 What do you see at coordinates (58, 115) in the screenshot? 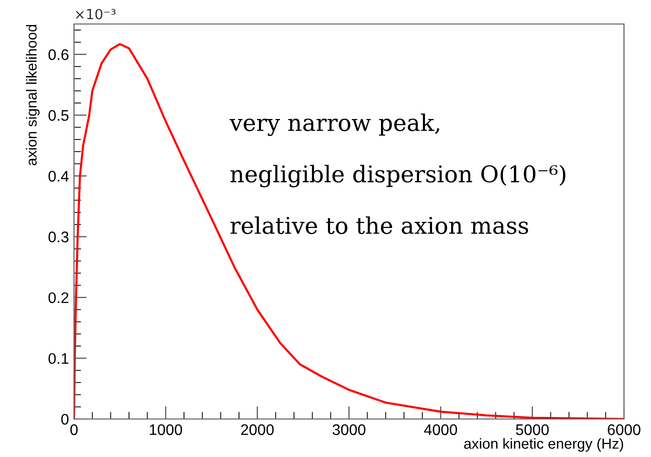
I see `y-tick-label: 0.5` at bounding box center [58, 115].